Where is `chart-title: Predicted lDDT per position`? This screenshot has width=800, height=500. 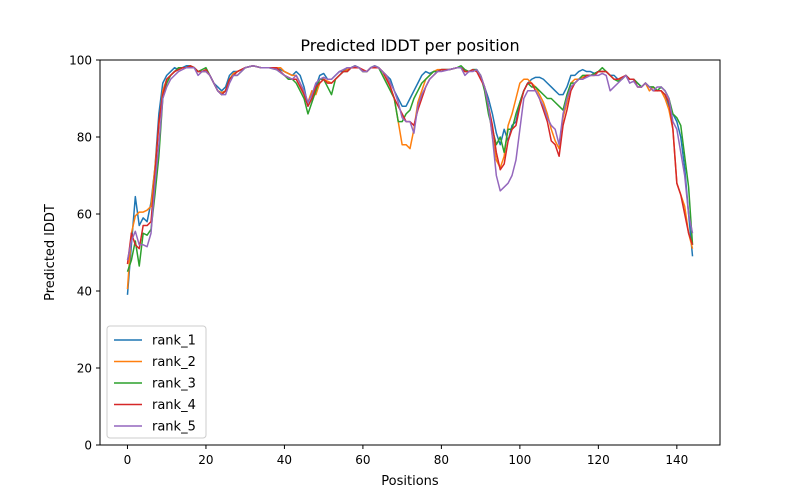
chart-title: Predicted lDDT per position is located at coordinates (409, 45).